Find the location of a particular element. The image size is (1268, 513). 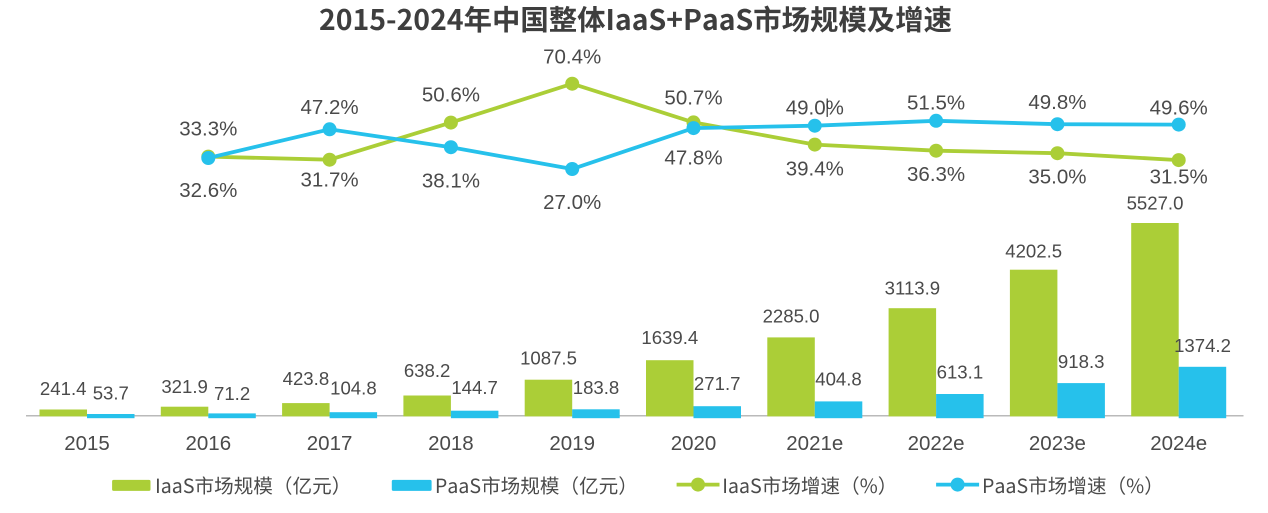

svg-text: 404.8 is located at coordinates (838, 378).